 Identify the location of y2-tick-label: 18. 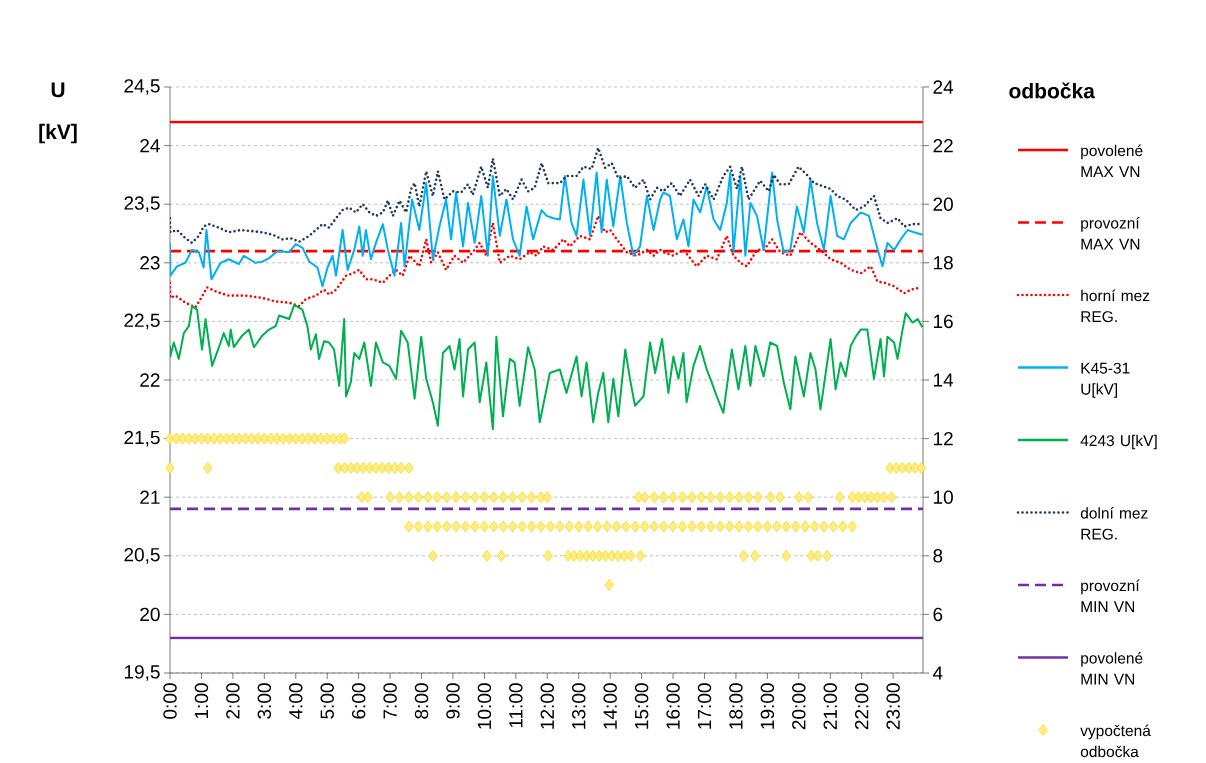
(943, 263).